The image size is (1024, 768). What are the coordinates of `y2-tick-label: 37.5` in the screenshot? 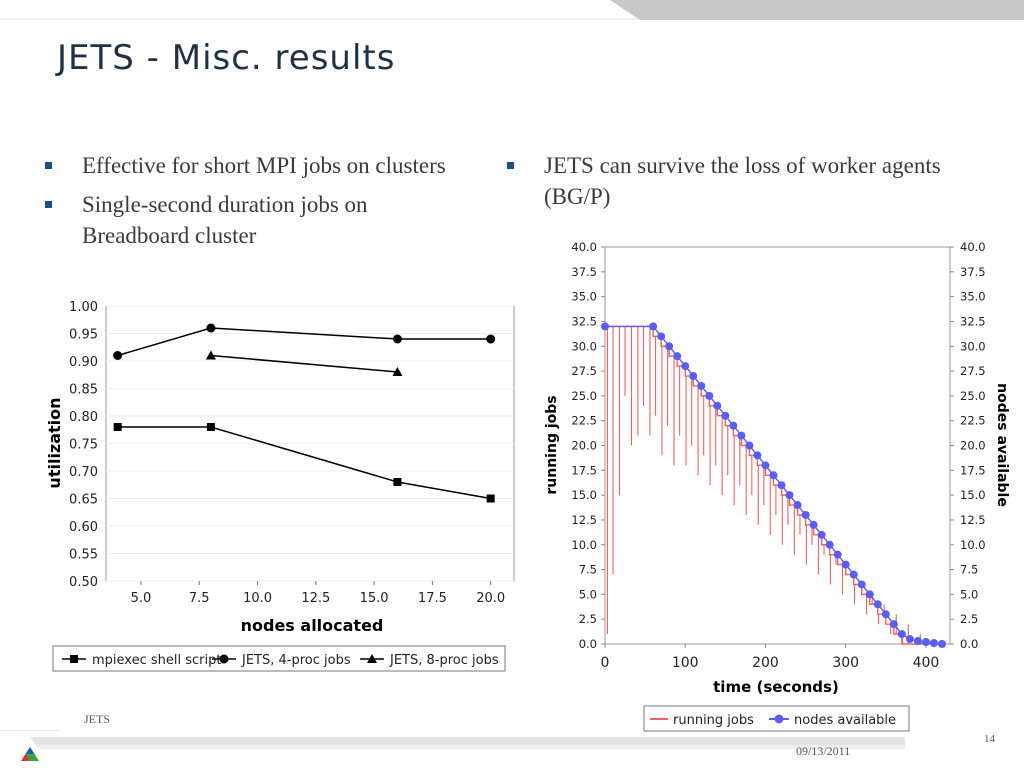 It's located at (973, 272).